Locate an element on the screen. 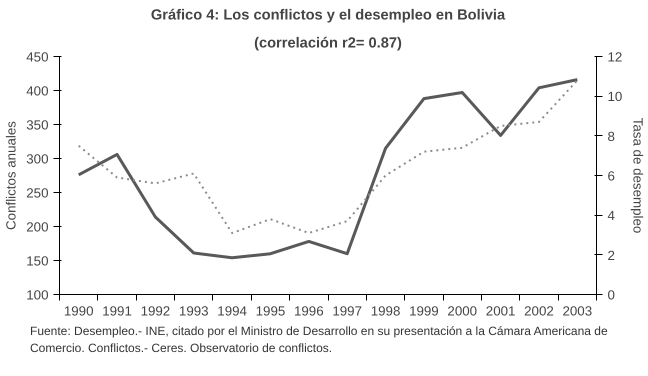 The width and height of the screenshot is (648, 376). chart-subtitle: (correlación r2= 0.87) is located at coordinates (328, 44).